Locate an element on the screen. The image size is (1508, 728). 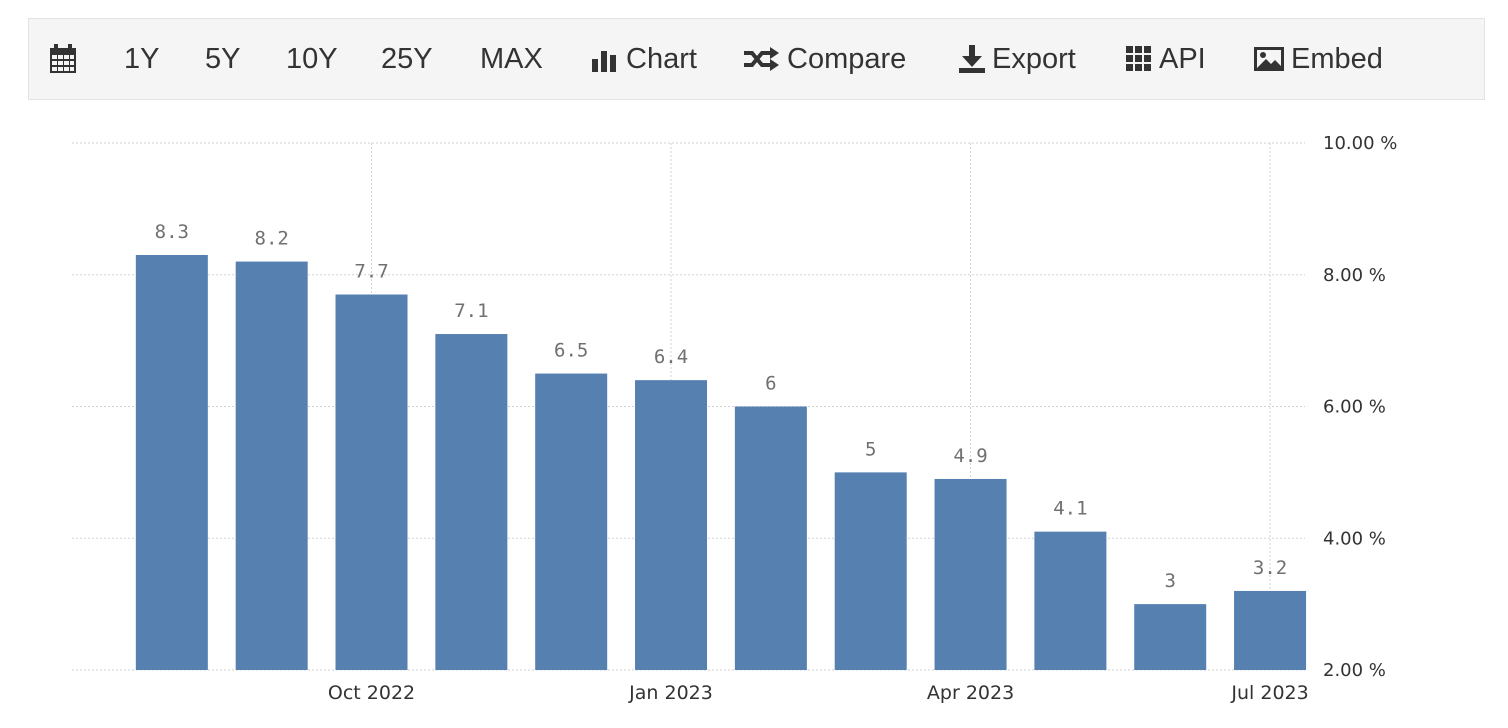
bar-chart-icon is located at coordinates (605, 59).